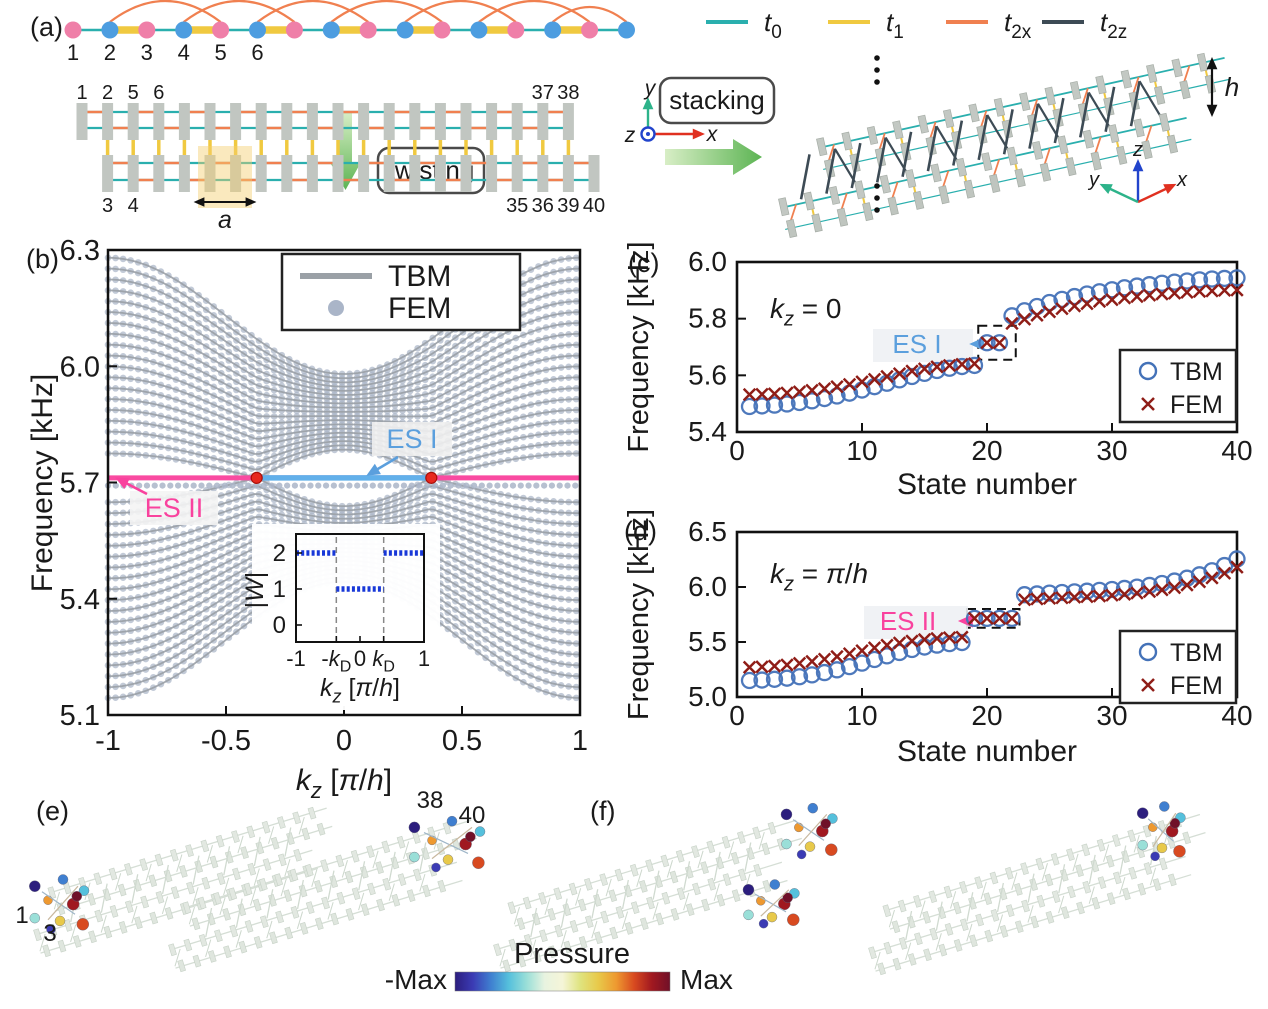  Describe the element at coordinates (256, 477) in the screenshot. I see `dirac-point` at that location.